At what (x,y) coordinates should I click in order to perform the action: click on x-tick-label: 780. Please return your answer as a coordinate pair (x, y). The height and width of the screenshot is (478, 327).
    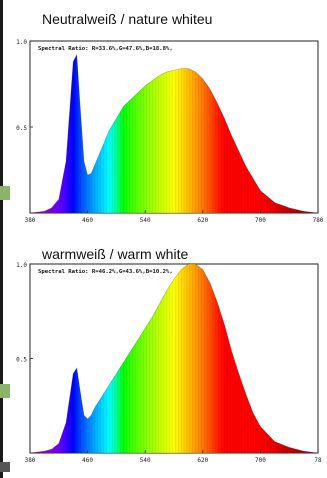
    Looking at the image, I should click on (318, 220).